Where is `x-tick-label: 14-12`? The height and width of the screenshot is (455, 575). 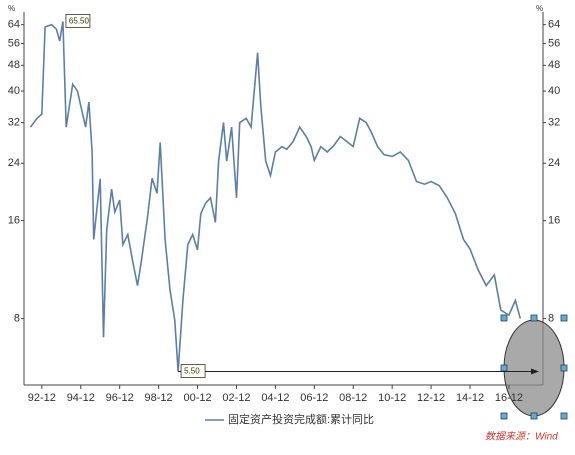 x-tick-label: 14-12 is located at coordinates (470, 398).